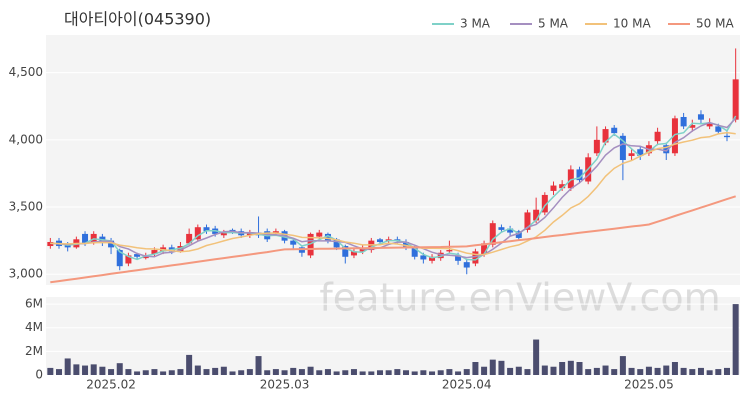  I want to click on y-tick-label: 4,500, so click(26, 72).